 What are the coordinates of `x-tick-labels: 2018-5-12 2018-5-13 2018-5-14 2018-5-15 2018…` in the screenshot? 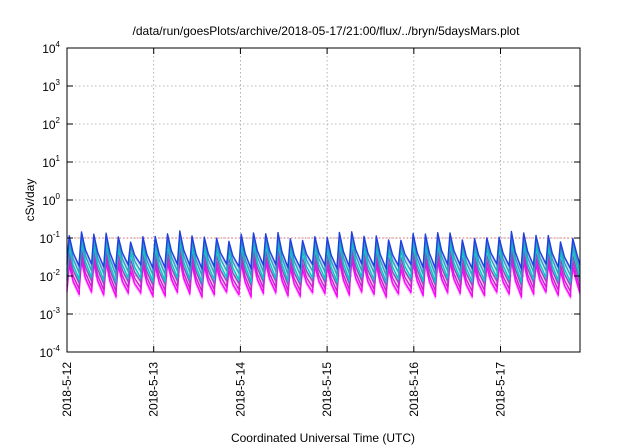 It's located at (284, 389).